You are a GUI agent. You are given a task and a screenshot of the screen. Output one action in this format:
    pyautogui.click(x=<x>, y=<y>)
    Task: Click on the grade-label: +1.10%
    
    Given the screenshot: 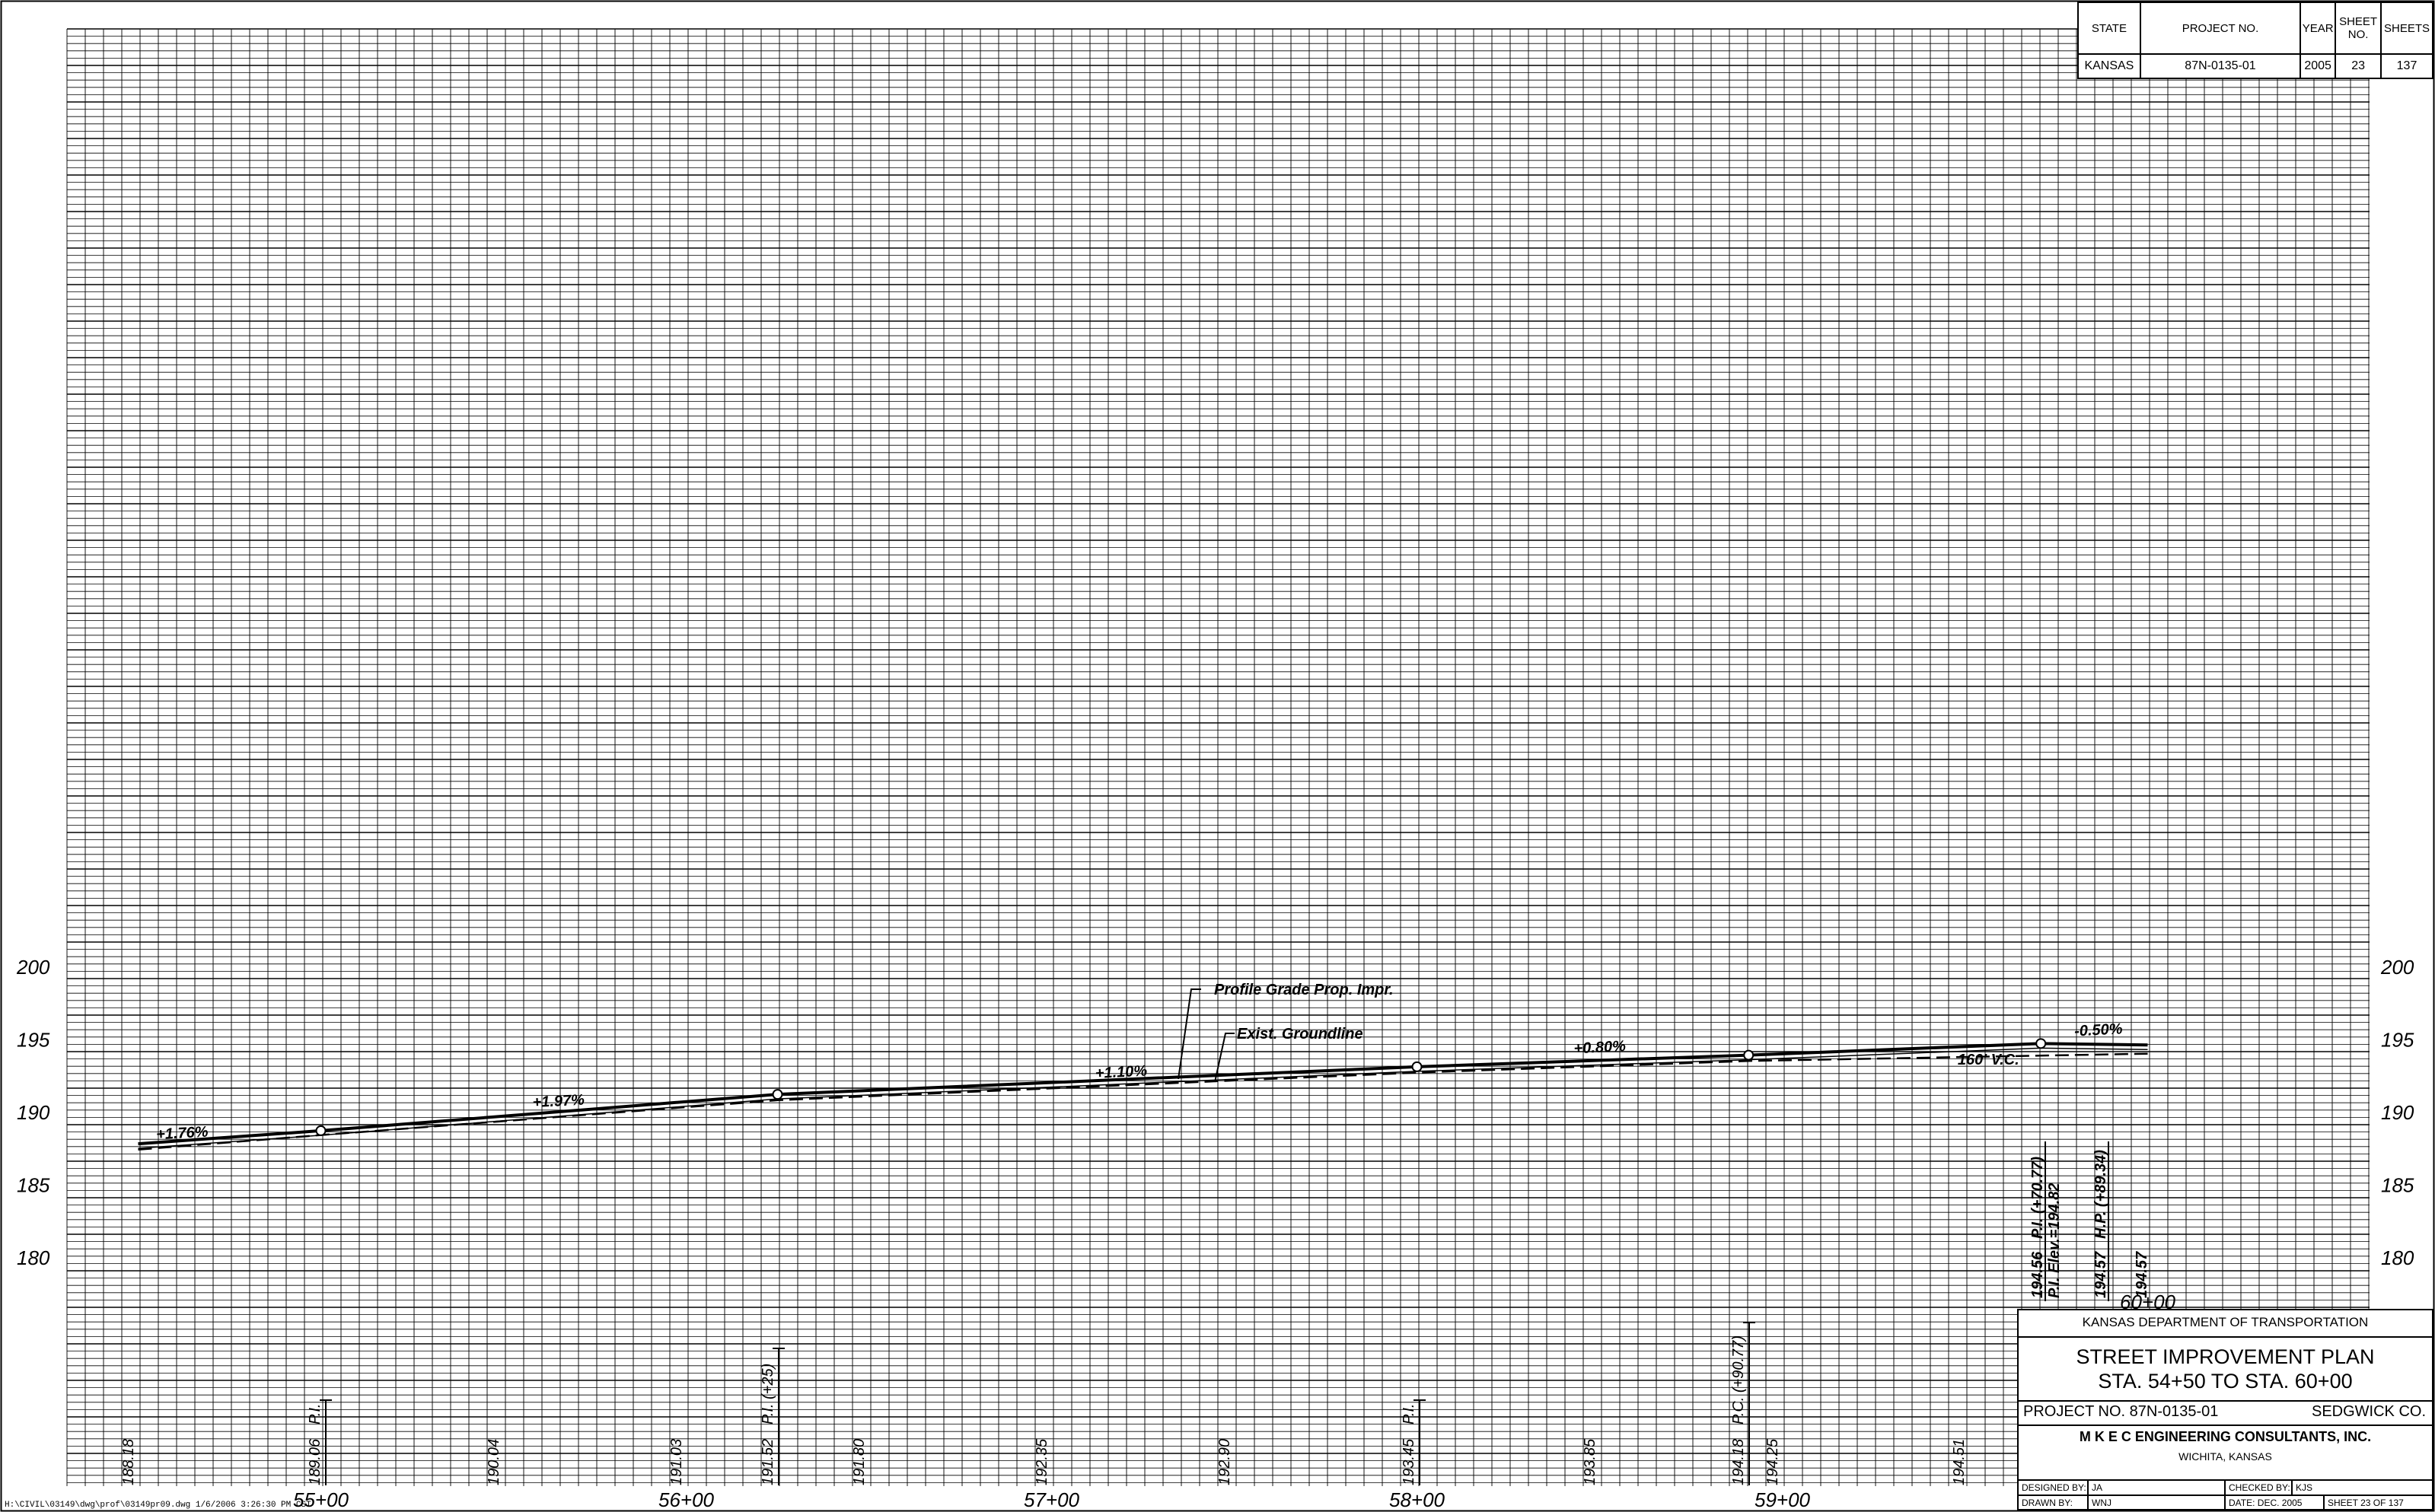 What is the action you would take?
    pyautogui.click(x=1121, y=1072)
    